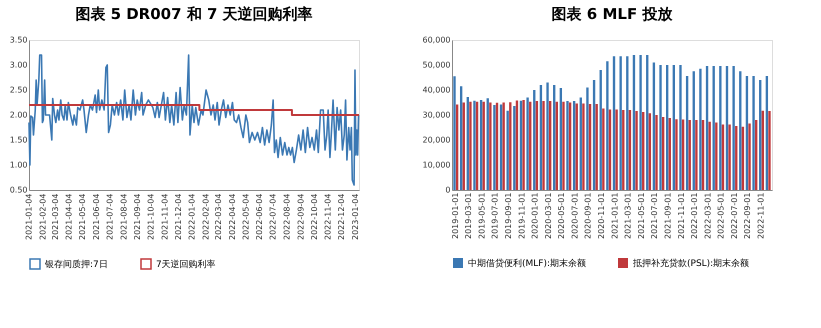 The height and width of the screenshot is (328, 821). Describe the element at coordinates (232, 217) in the screenshot. I see `x-tick-label: 2022-04-04` at that location.